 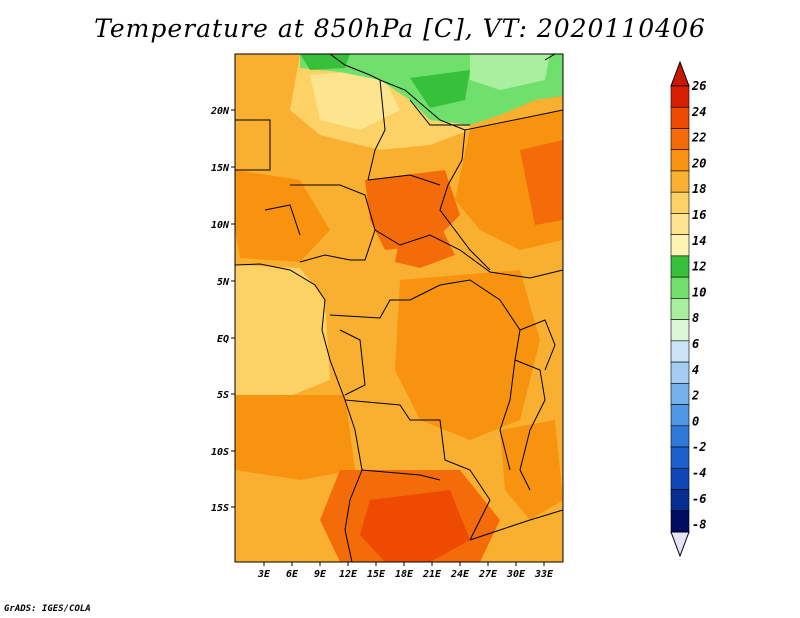 I want to click on colorbar-label: 10, so click(x=699, y=292).